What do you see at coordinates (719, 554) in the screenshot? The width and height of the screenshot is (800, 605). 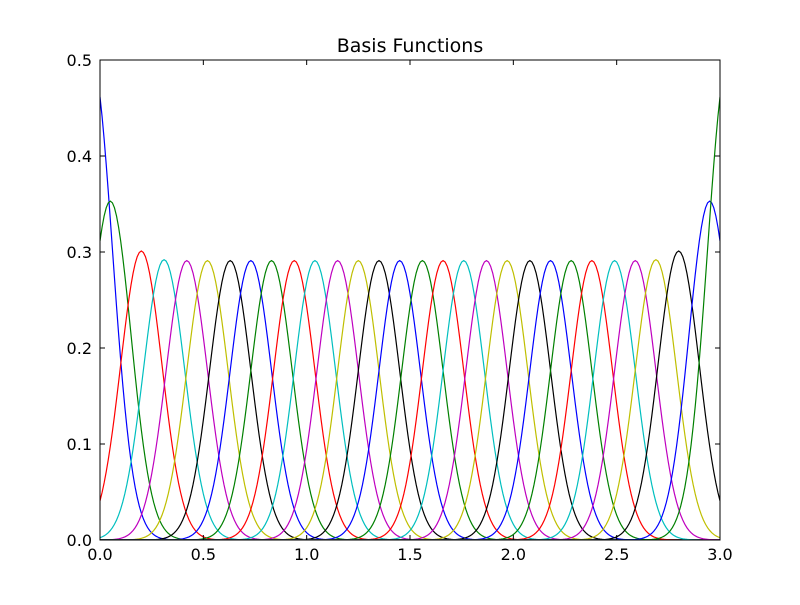 I see `x-tick-label: 3.0` at bounding box center [719, 554].